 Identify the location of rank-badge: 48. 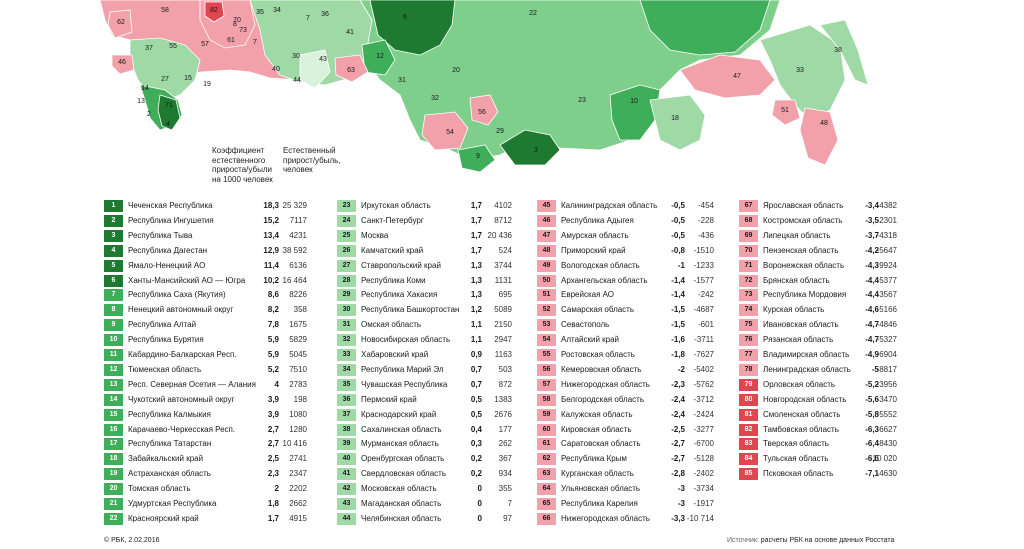
(546, 250).